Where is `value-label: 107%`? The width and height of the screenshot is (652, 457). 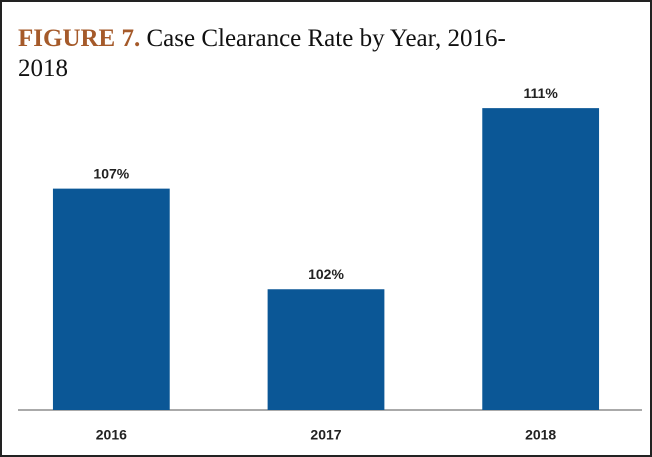 value-label: 107% is located at coordinates (111, 173).